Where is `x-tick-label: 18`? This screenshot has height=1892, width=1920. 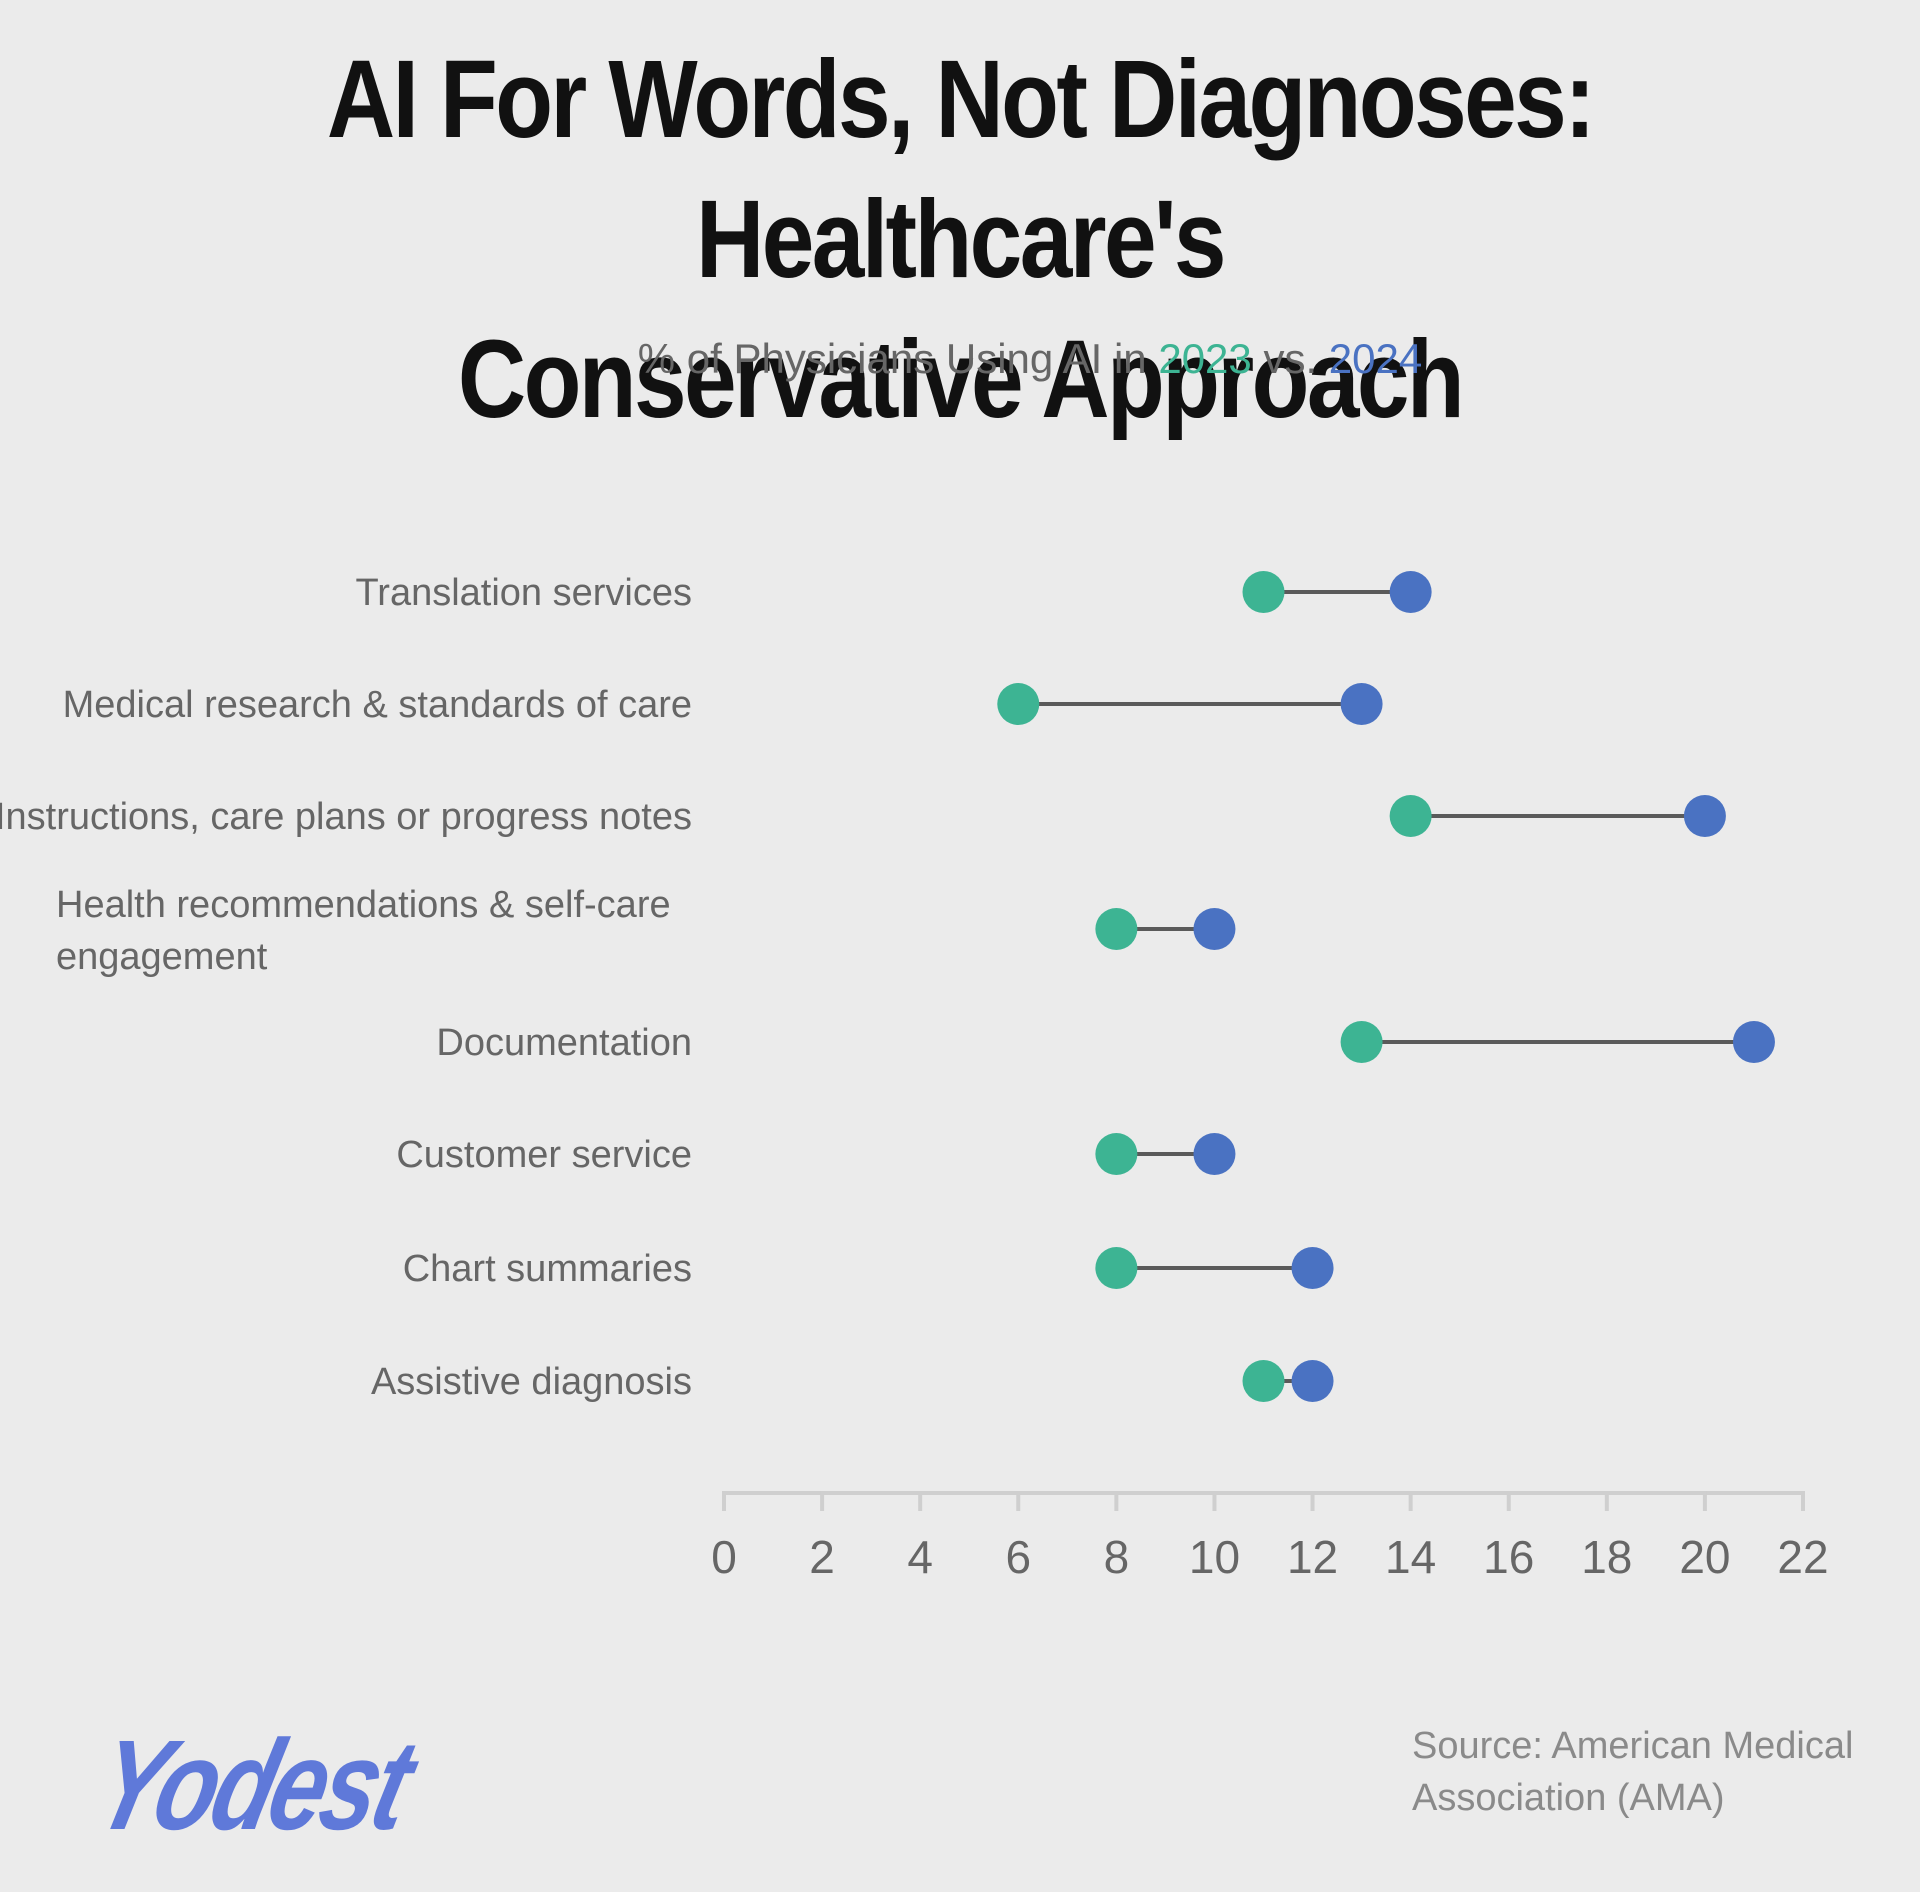
x-tick-label: 18 is located at coordinates (1606, 1557).